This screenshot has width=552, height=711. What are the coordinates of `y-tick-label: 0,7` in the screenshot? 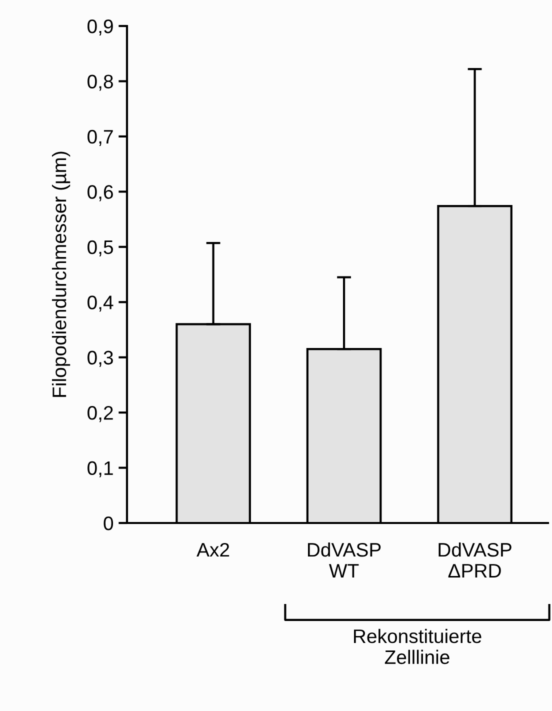 It's located at (100, 138).